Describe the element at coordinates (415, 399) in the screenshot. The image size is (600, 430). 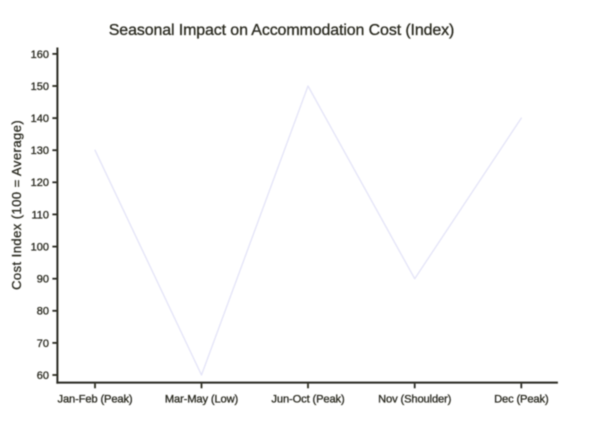
I see `svg-text: Nov (Shoulder)` at that location.